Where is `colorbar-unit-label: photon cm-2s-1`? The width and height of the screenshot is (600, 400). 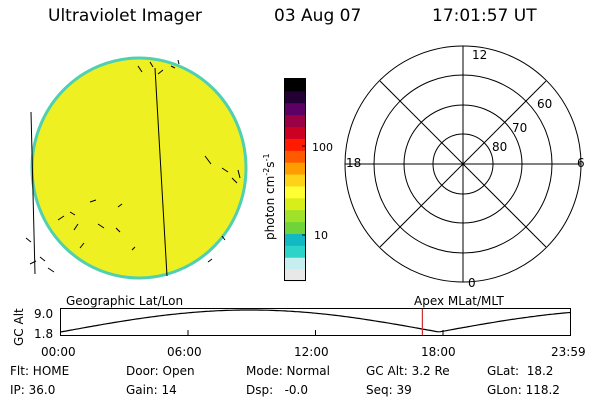
colorbar-unit-label: photon cm-2s-1 is located at coordinates (269, 196).